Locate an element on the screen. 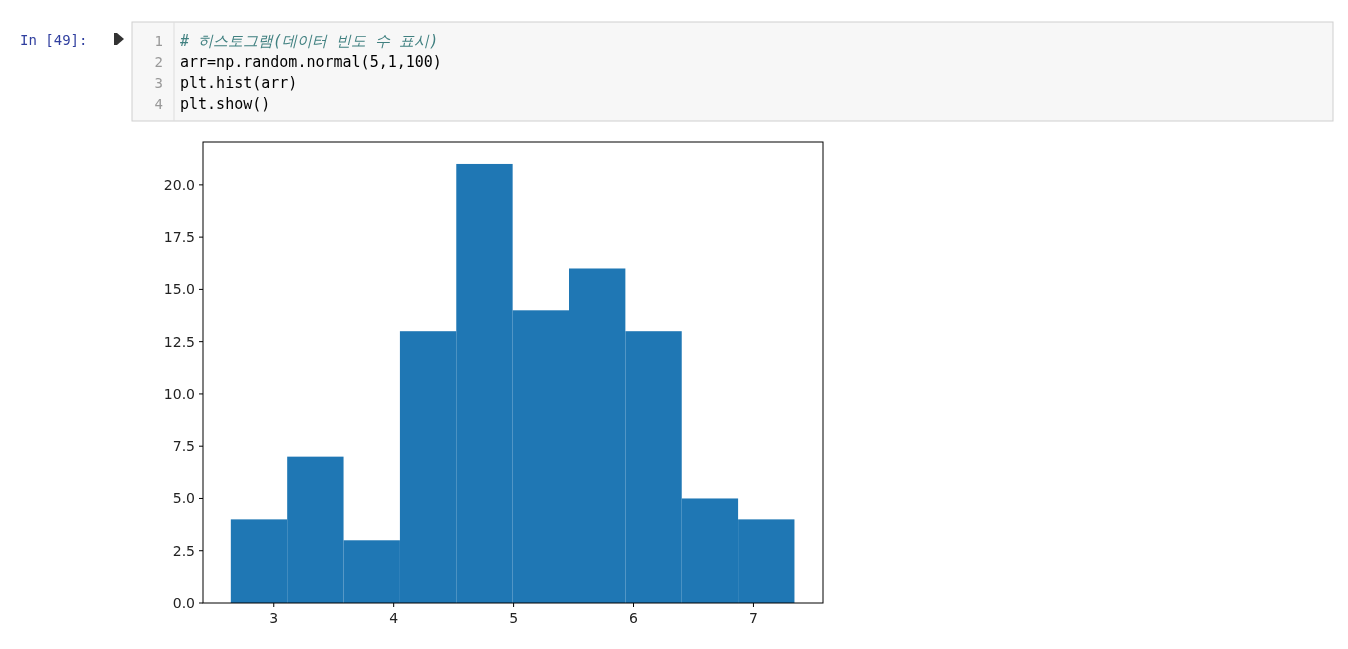  x-tick-label: 7 is located at coordinates (753, 618).